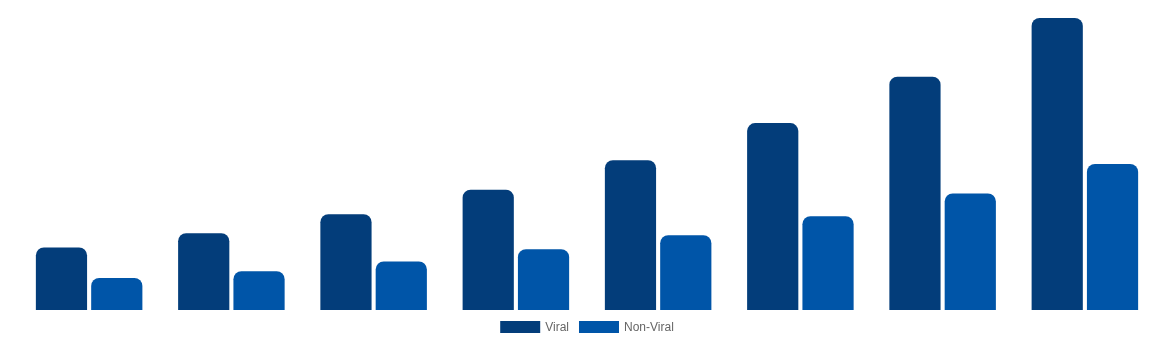  Describe the element at coordinates (557, 327) in the screenshot. I see `legend-label: Viral` at that location.